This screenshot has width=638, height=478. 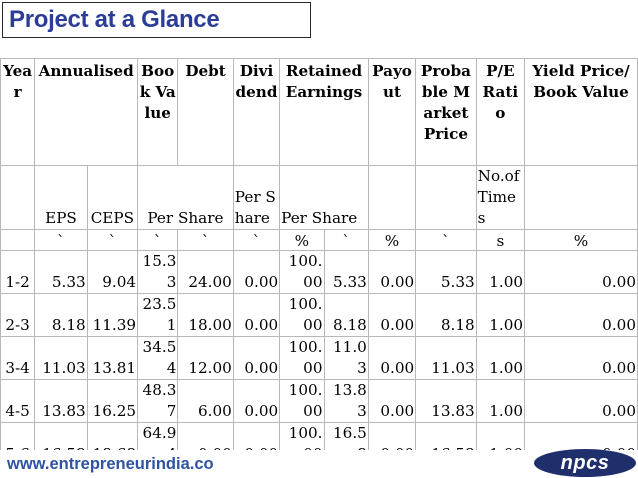 I want to click on cell-ceps: 9.04, so click(x=112, y=272).